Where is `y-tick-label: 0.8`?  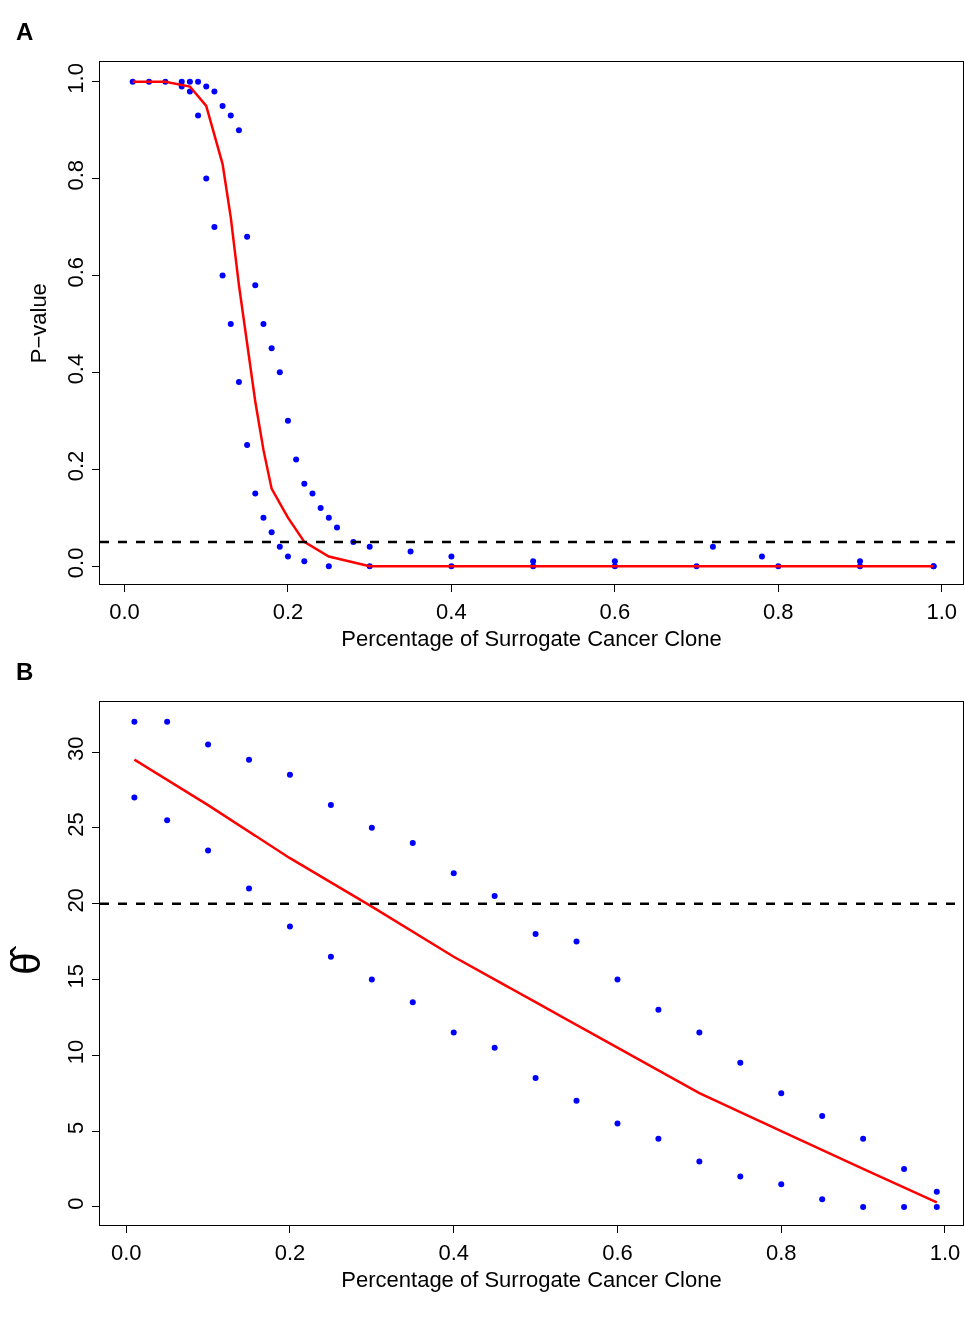 y-tick-label: 0.8 is located at coordinates (76, 175).